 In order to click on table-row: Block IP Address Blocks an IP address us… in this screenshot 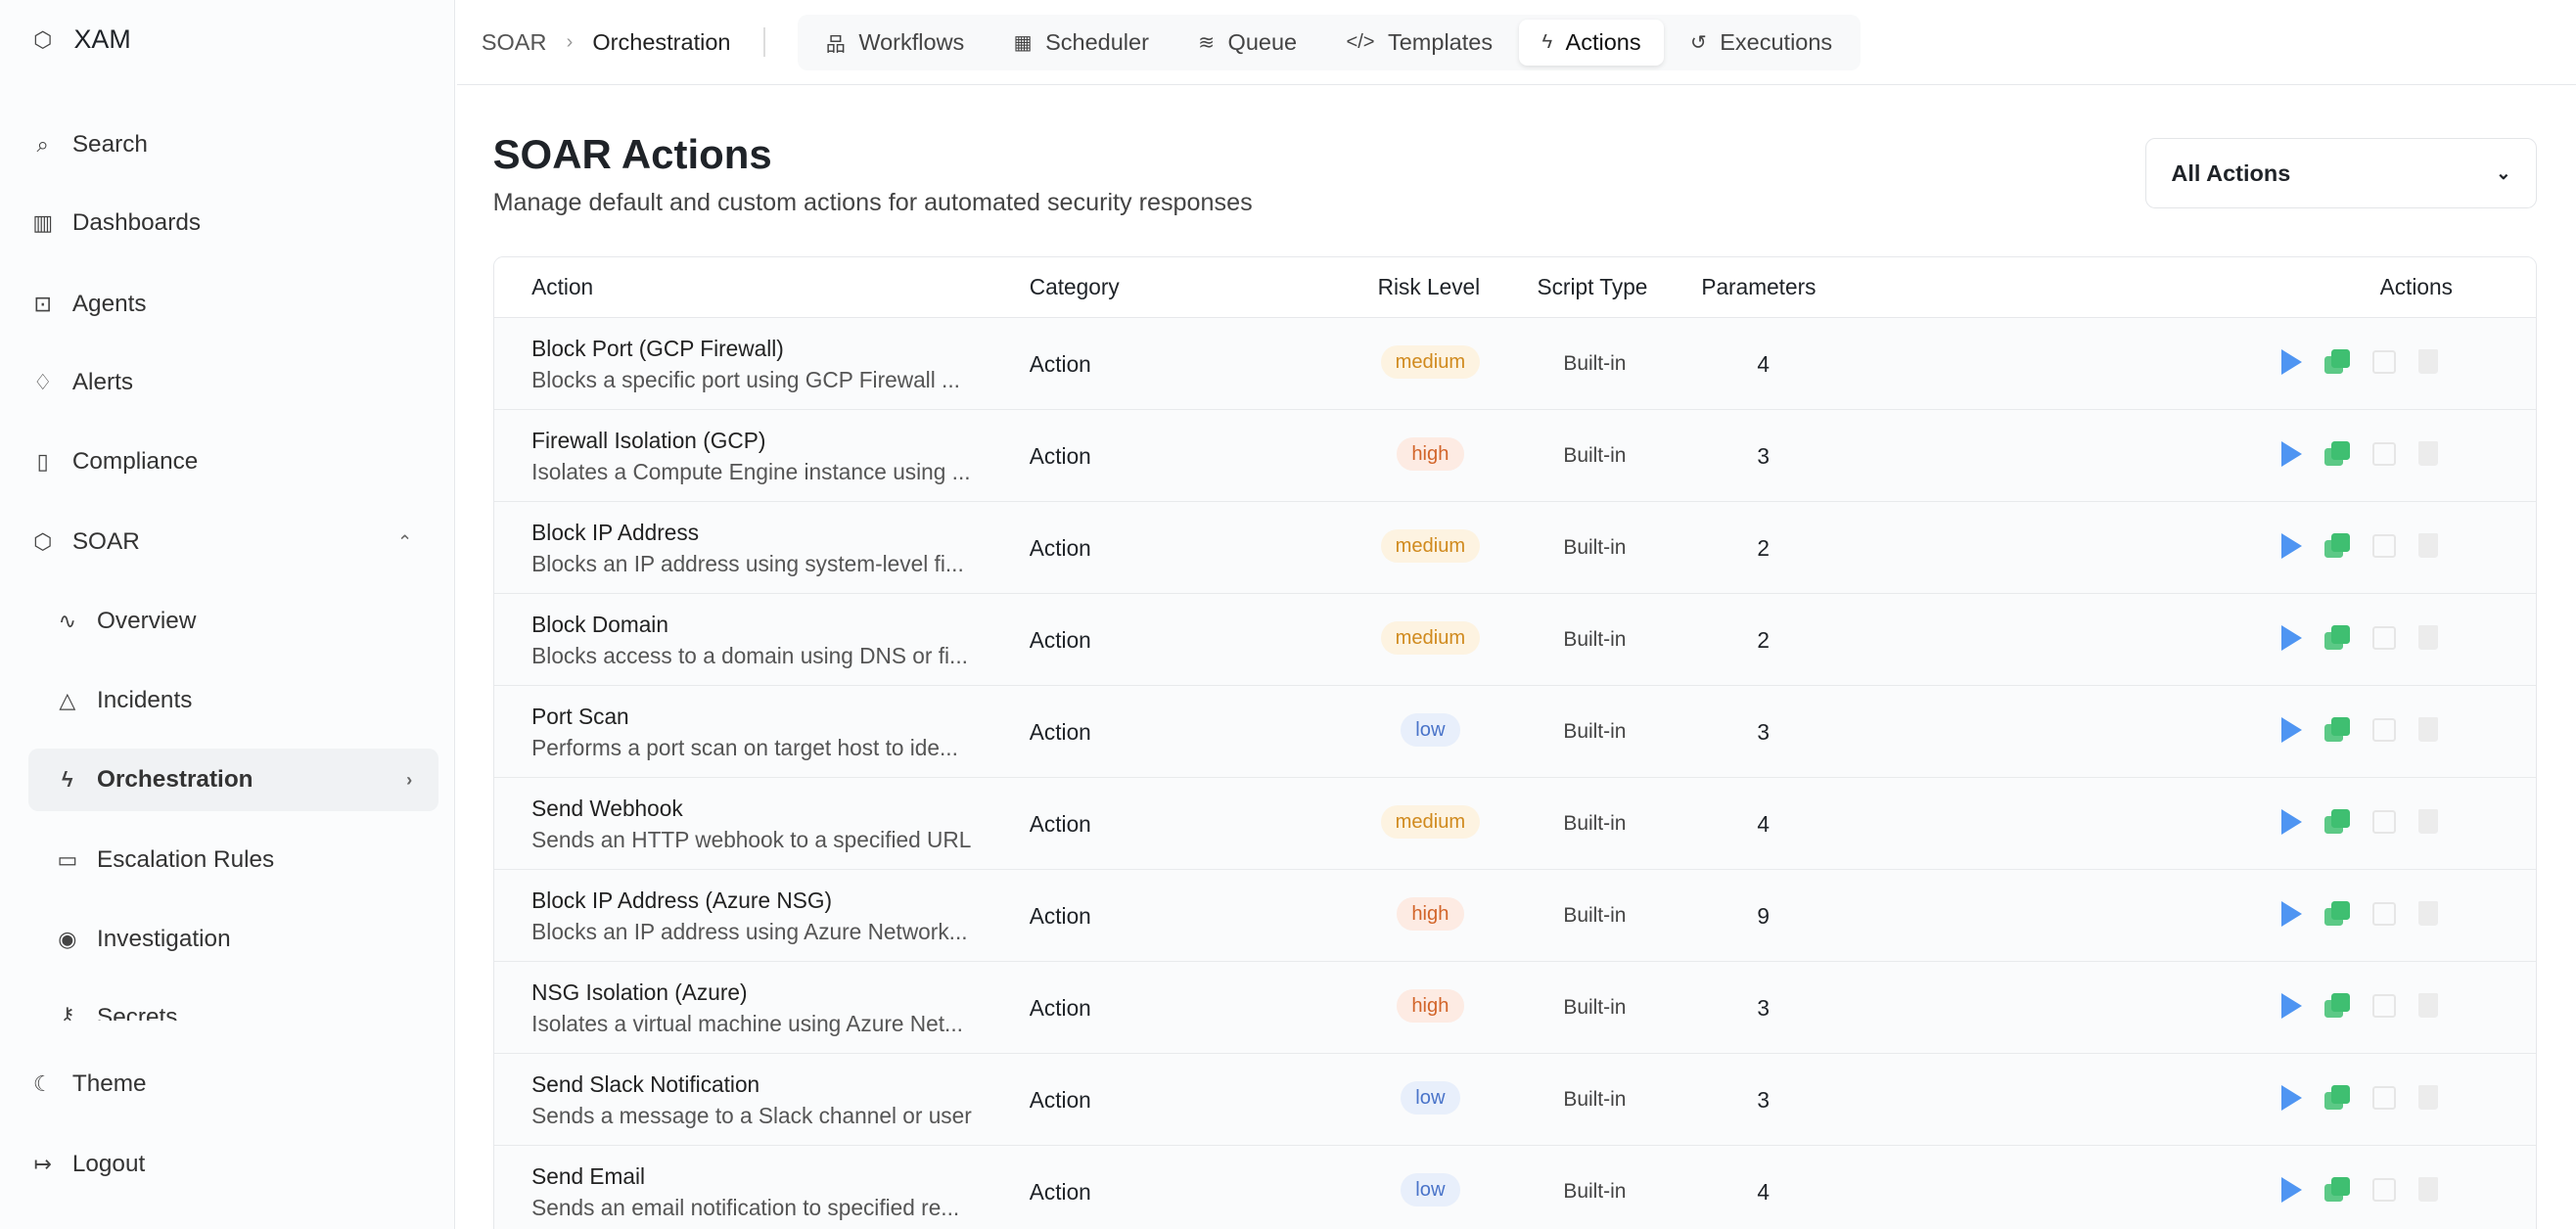, I will do `click(1515, 548)`.